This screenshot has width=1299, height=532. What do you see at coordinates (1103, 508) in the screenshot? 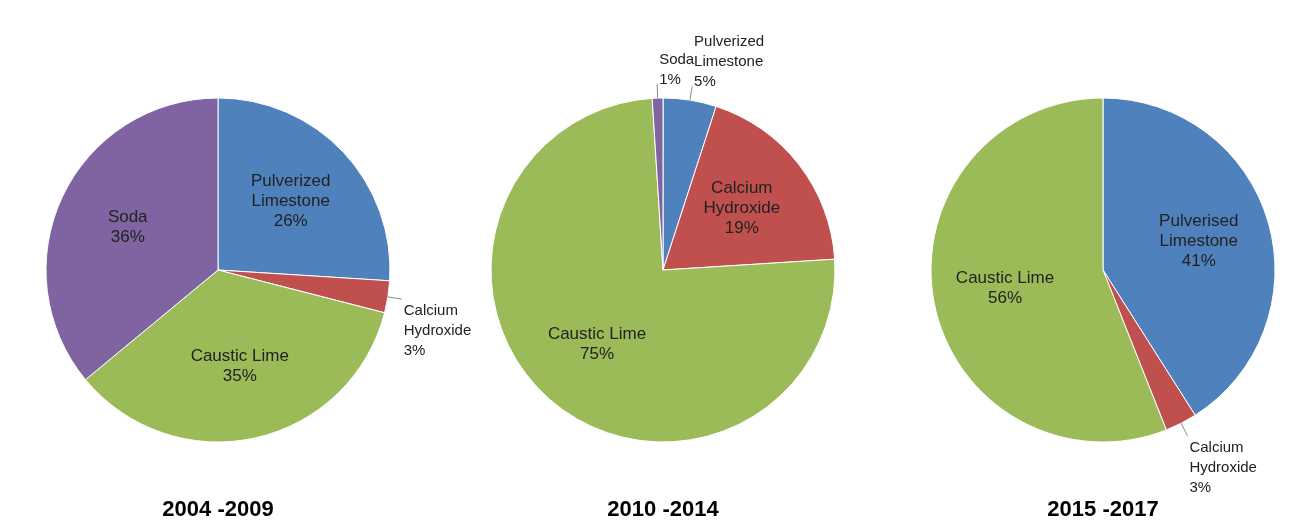
I see `text: 2015 -2017` at bounding box center [1103, 508].